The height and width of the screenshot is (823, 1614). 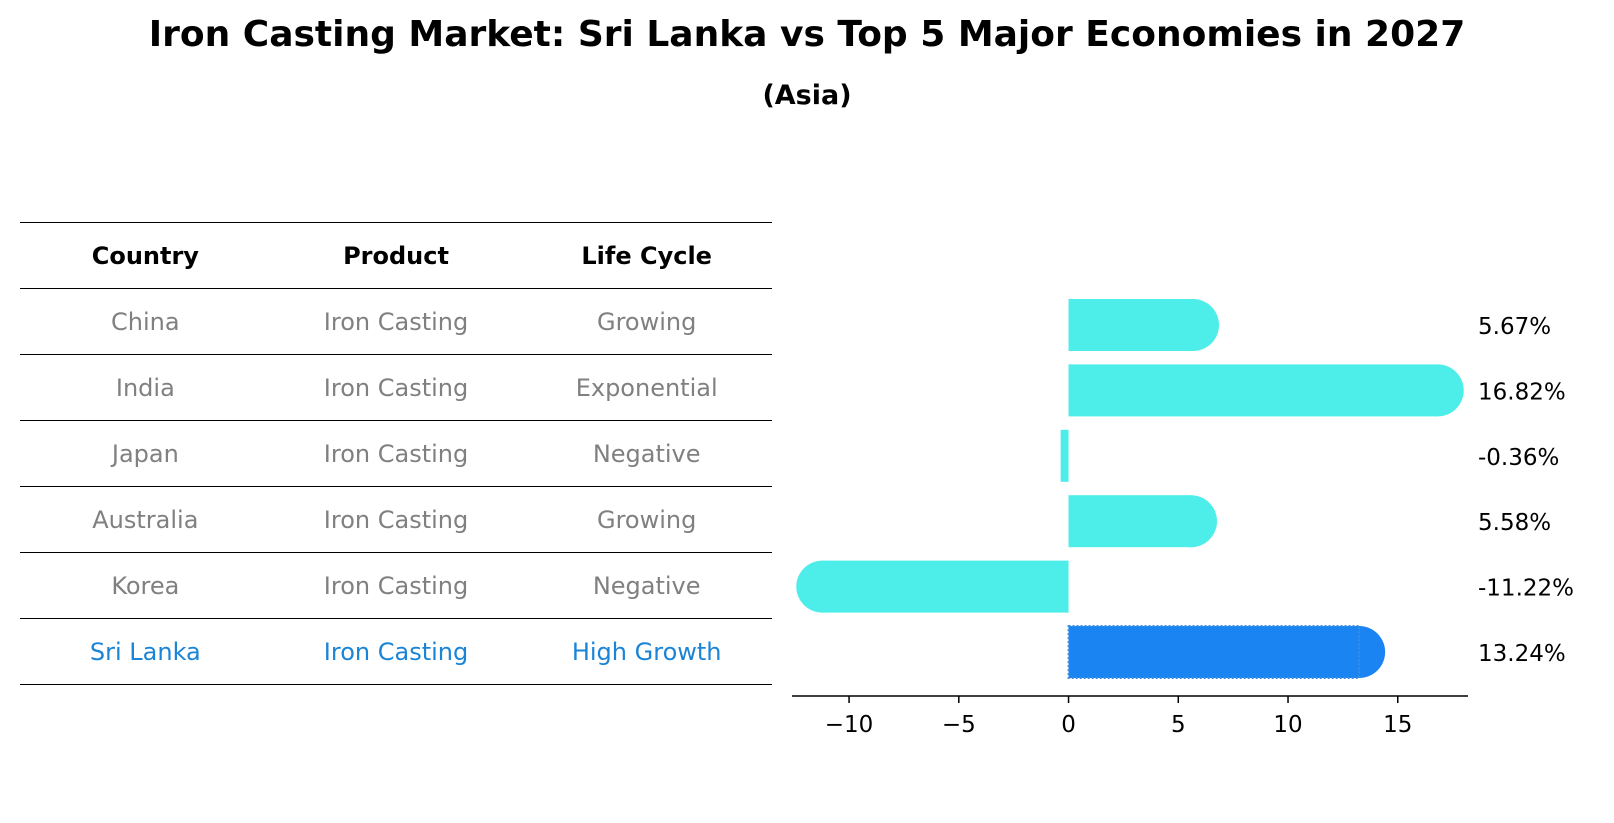 I want to click on table-header-row: Country Product Life Cycle, so click(x=396, y=255).